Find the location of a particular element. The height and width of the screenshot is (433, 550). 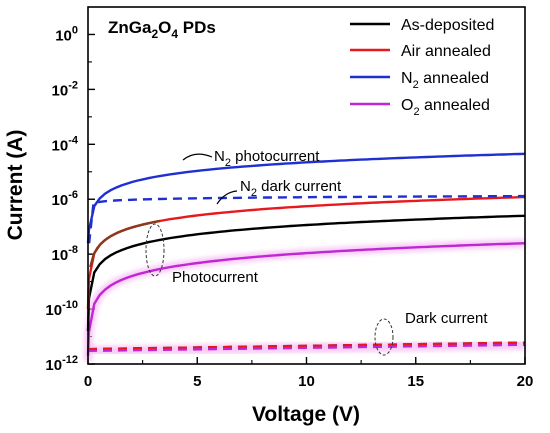

y-axis-label: Current (A) is located at coordinates (15, 185).